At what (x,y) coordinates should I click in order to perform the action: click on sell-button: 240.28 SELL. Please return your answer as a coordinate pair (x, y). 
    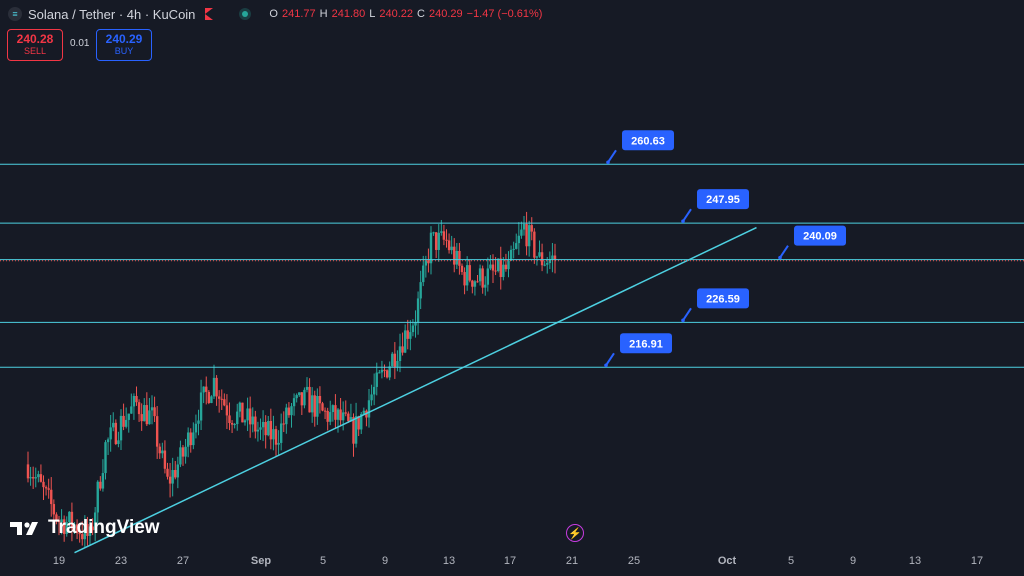
    Looking at the image, I should click on (35, 45).